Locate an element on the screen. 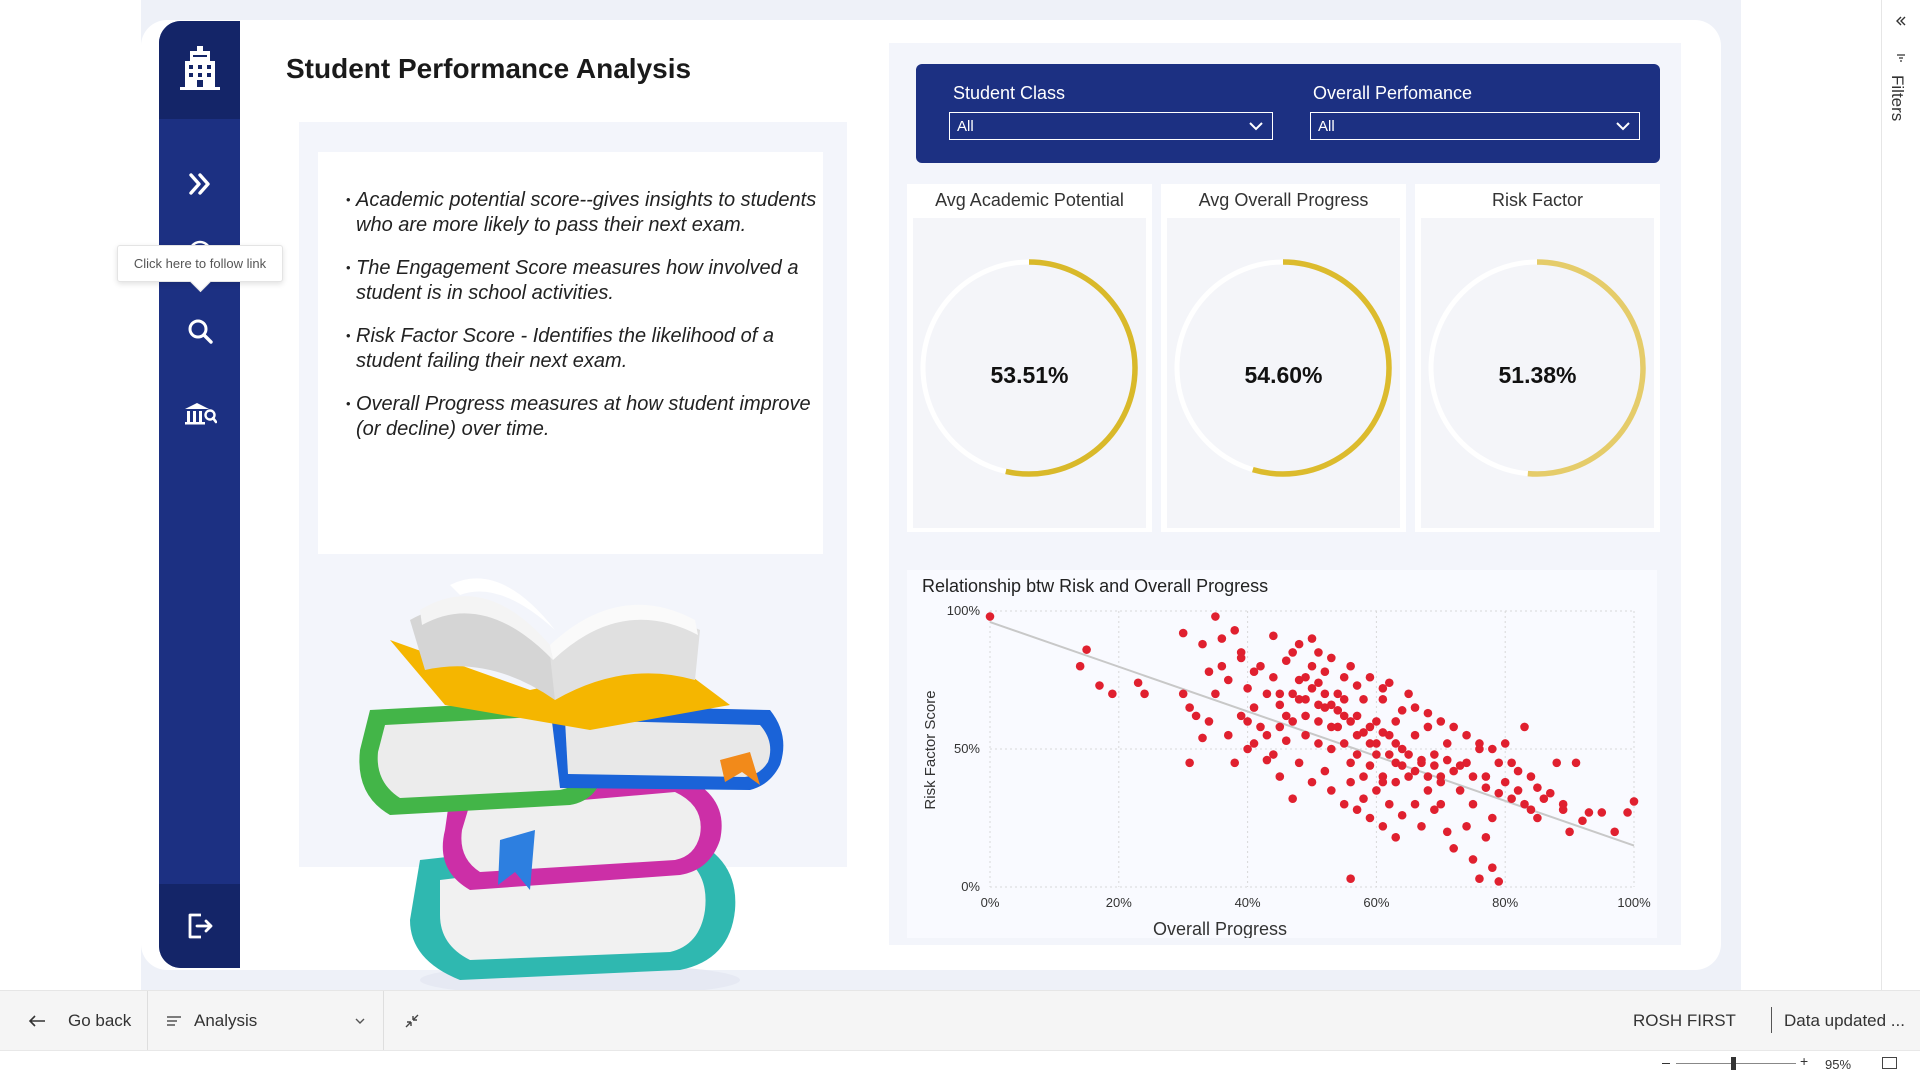 Image resolution: width=1920 pixels, height=1080 pixels. zoom-out-icon is located at coordinates (1666, 1063).